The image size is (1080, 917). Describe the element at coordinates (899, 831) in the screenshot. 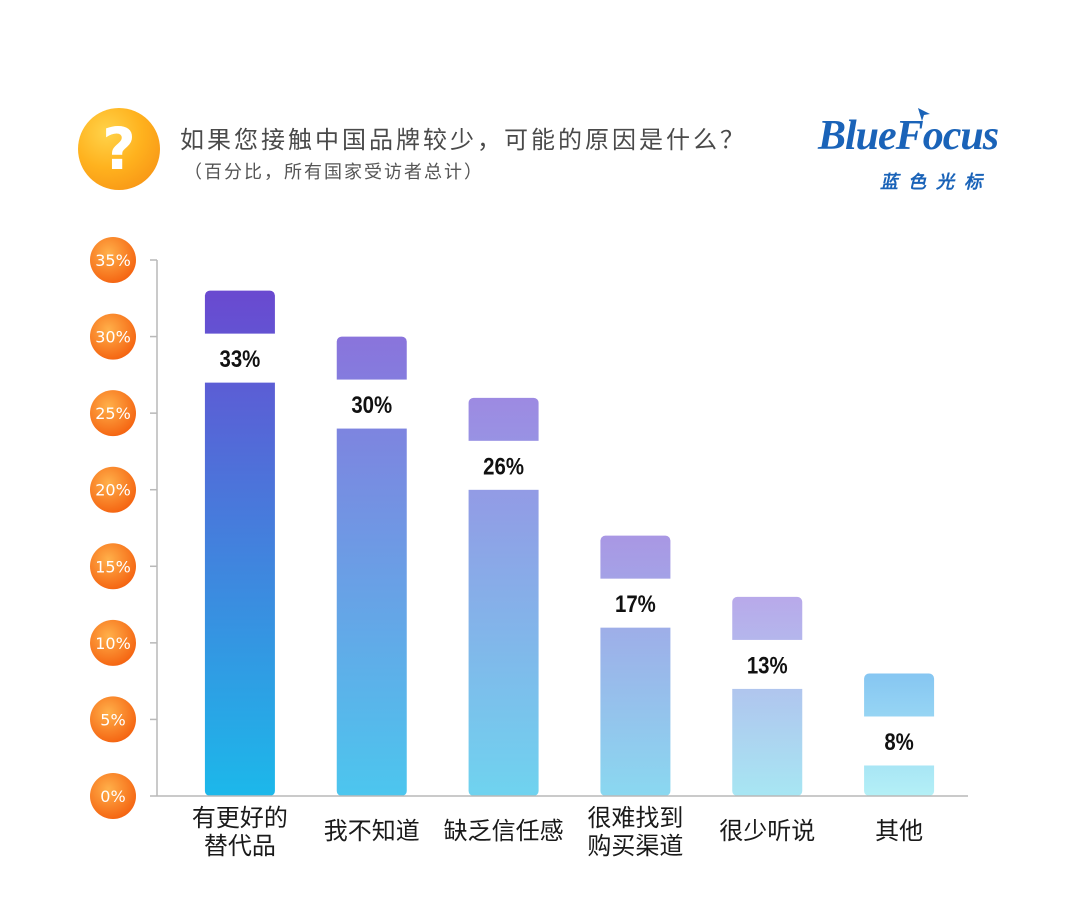

I see `x-category-label: 其他` at that location.